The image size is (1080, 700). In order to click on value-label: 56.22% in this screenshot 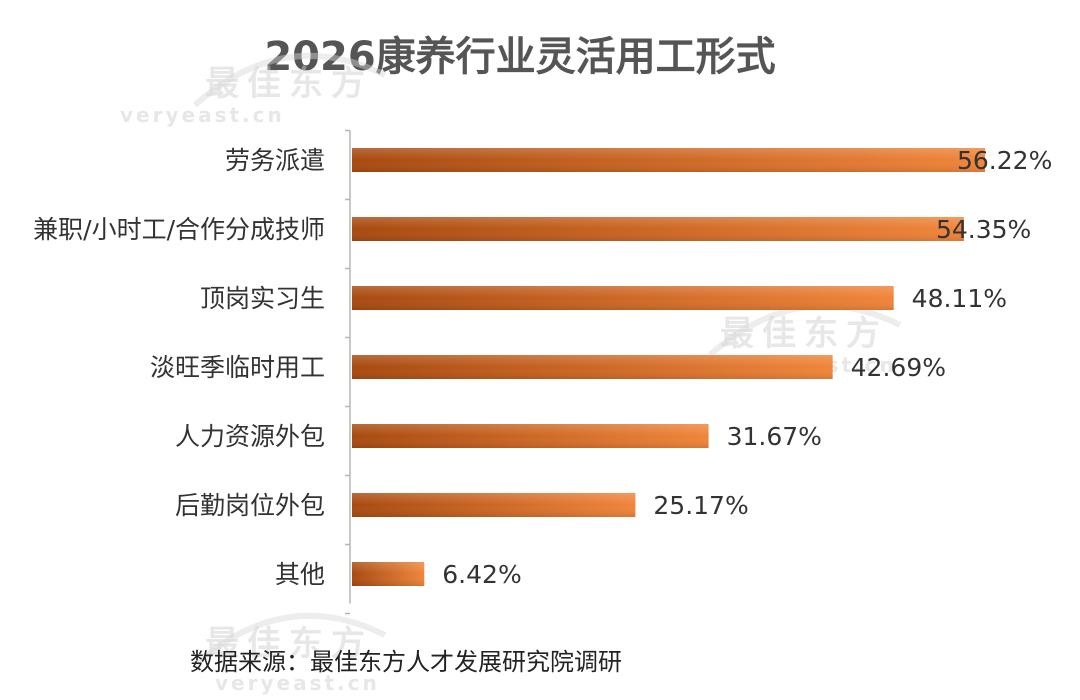, I will do `click(1004, 160)`.